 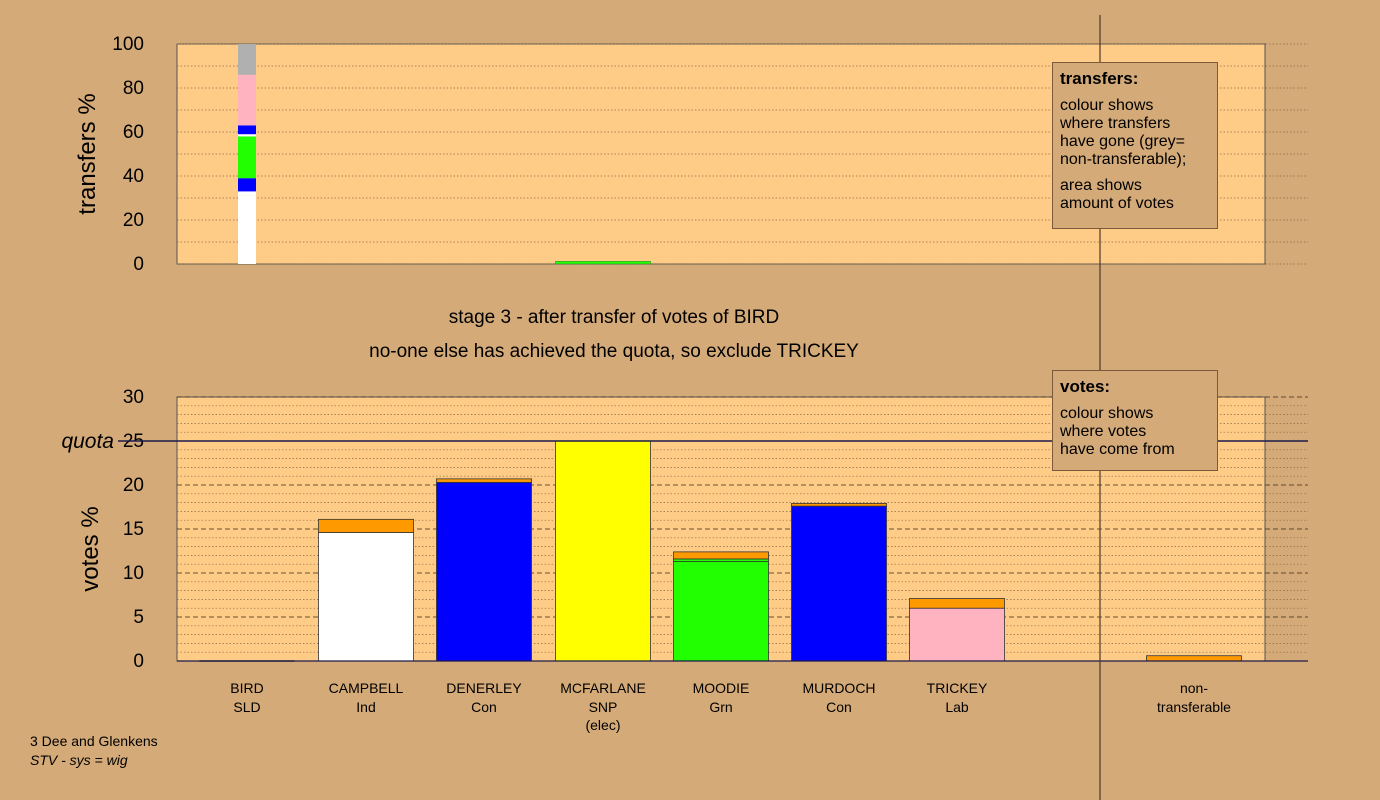 I want to click on candidate-name: MOODIE, so click(x=721, y=688).